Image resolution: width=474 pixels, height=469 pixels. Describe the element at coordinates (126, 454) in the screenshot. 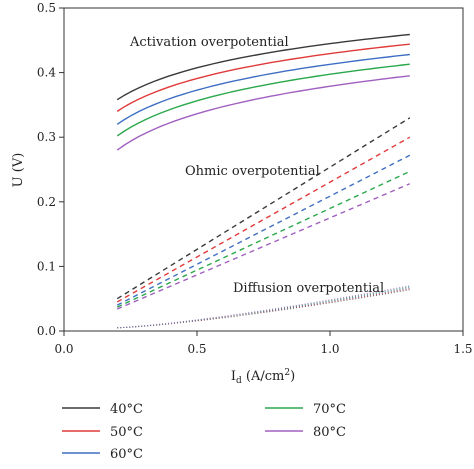

I see `legend-label: 60°C` at that location.